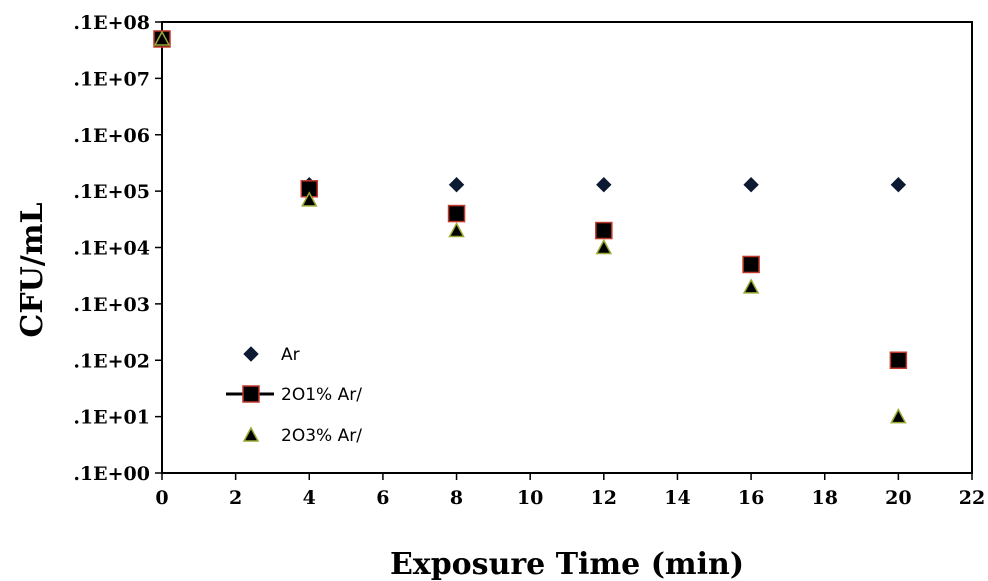 Image resolution: width=988 pixels, height=581 pixels. Describe the element at coordinates (321, 436) in the screenshot. I see `legend-label: 2O3% Ar/` at that location.